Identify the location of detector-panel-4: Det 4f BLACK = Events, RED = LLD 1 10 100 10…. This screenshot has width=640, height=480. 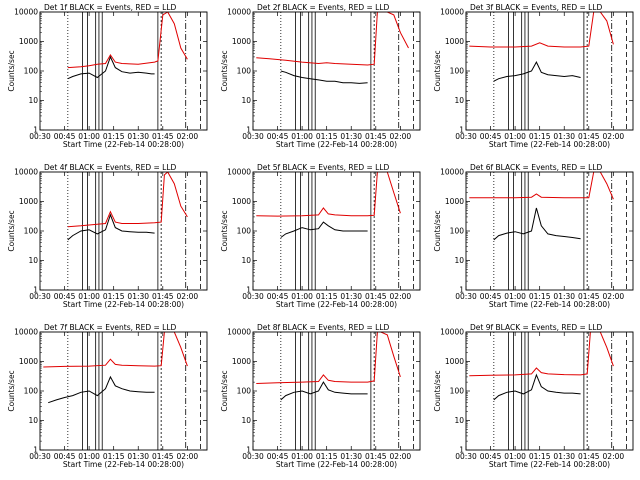
(107, 236).